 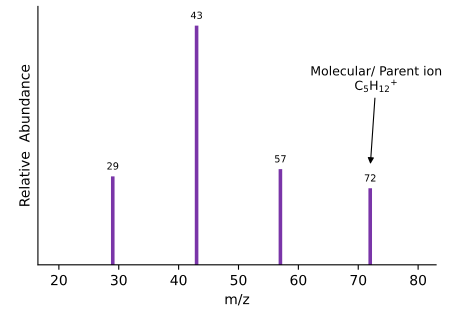 What do you see at coordinates (196, 15) in the screenshot?
I see `annotation: 43` at bounding box center [196, 15].